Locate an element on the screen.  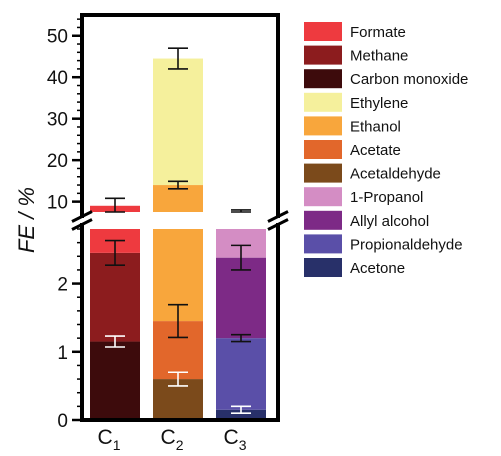
y-tick-label: 50 is located at coordinates (57, 37).